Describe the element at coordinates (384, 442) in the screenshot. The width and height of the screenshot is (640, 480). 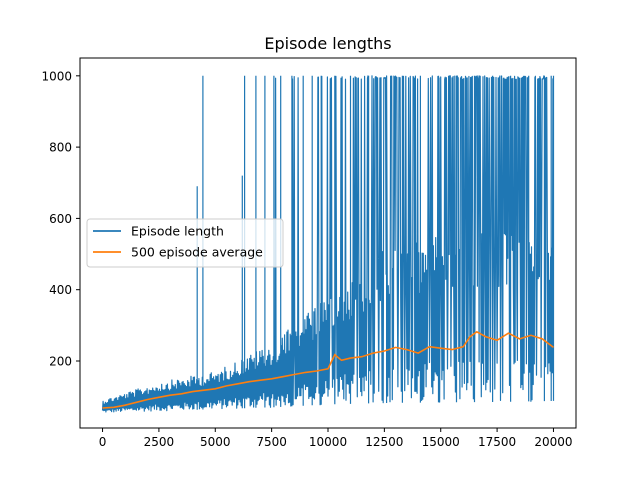
I see `x-tick-label: 12500` at that location.